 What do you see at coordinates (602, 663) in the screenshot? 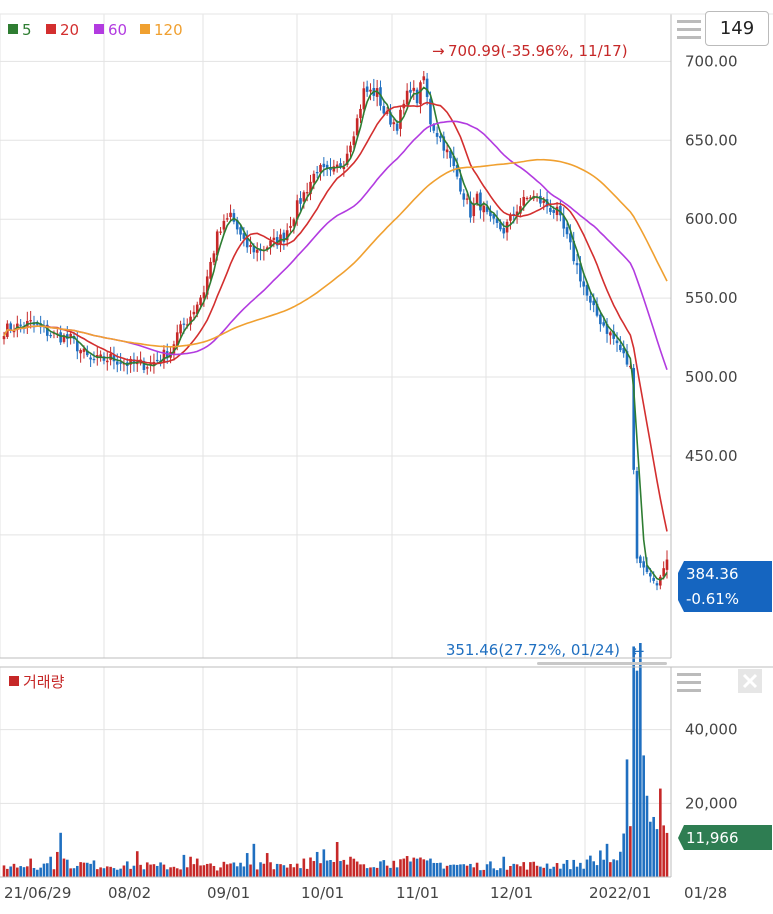
I see `chart-scrollbar` at bounding box center [602, 663].